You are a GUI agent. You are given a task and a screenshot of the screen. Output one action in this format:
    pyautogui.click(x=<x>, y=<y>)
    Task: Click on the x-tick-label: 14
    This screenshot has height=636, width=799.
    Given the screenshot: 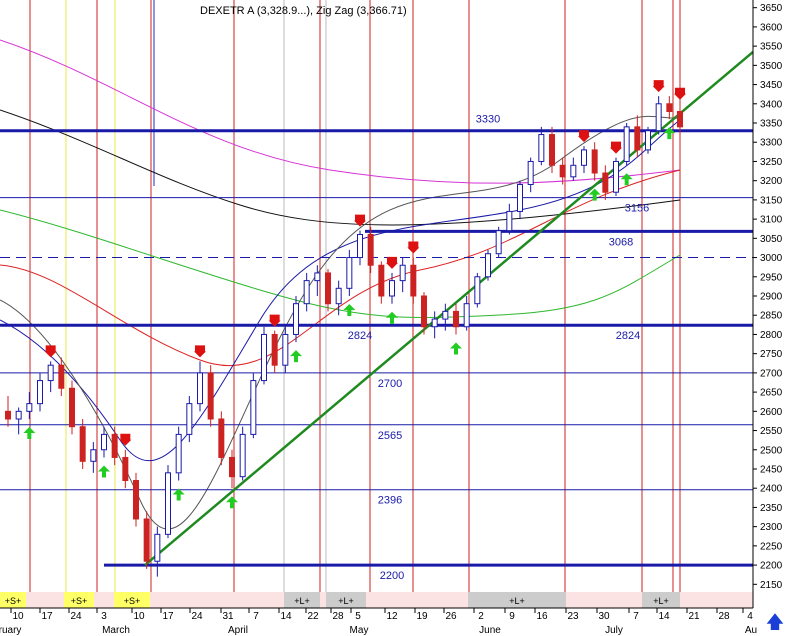 What is the action you would take?
    pyautogui.click(x=286, y=616)
    